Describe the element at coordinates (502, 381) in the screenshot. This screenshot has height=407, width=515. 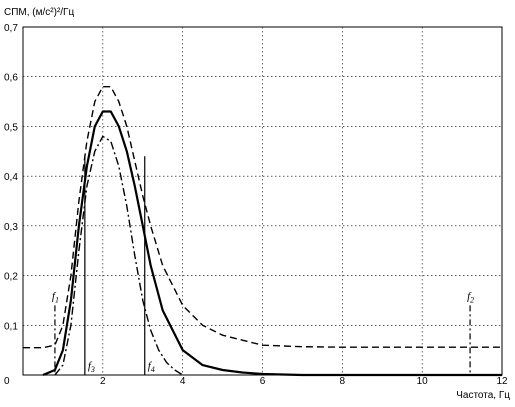
I see `x-tick-label: 12` at that location.